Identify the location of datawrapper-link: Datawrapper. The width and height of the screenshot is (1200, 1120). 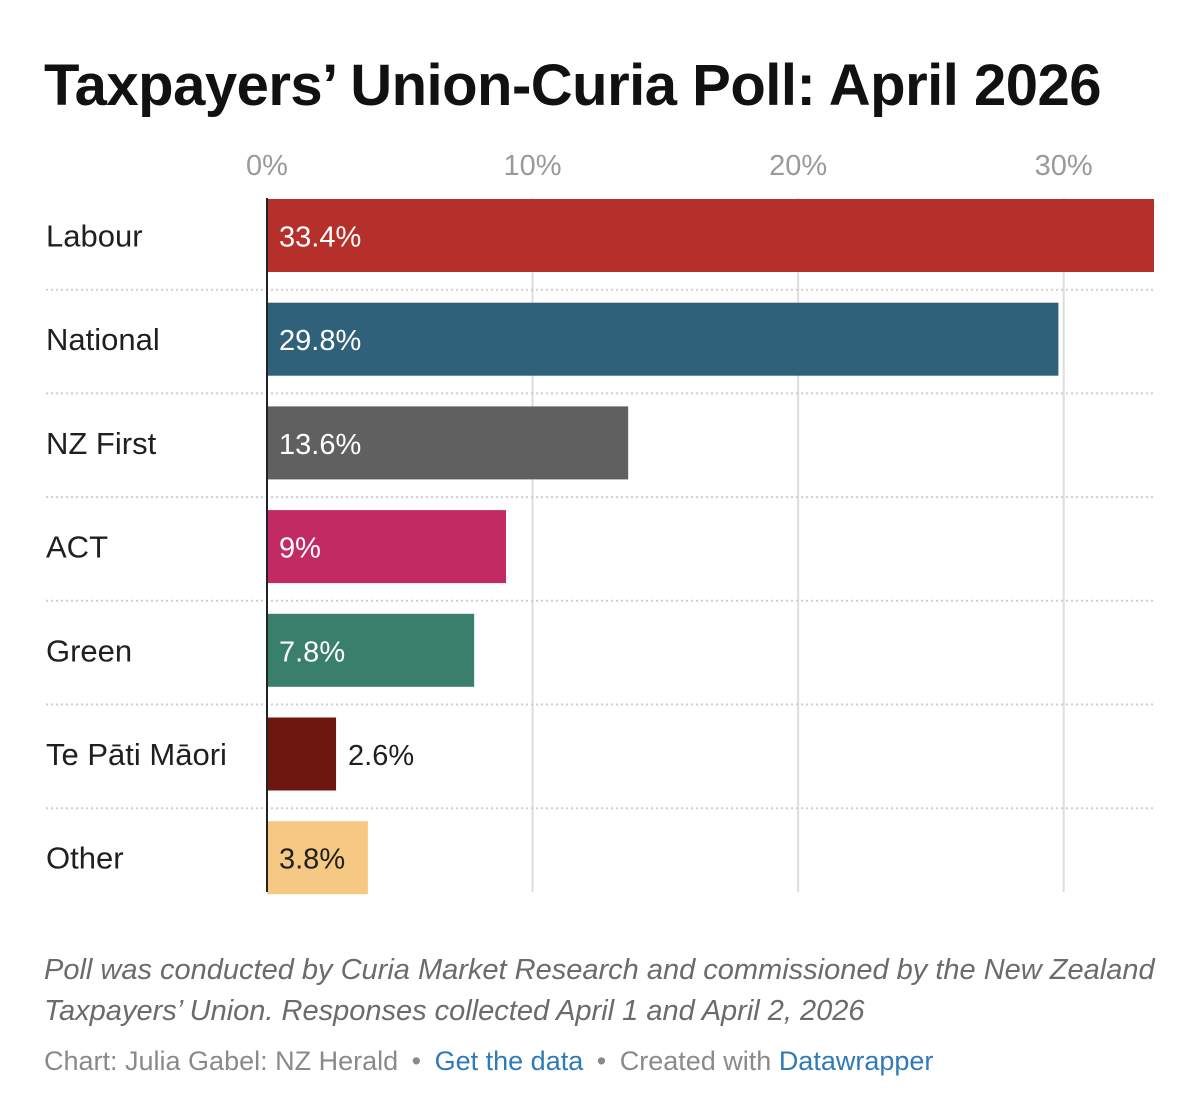
(856, 1061).